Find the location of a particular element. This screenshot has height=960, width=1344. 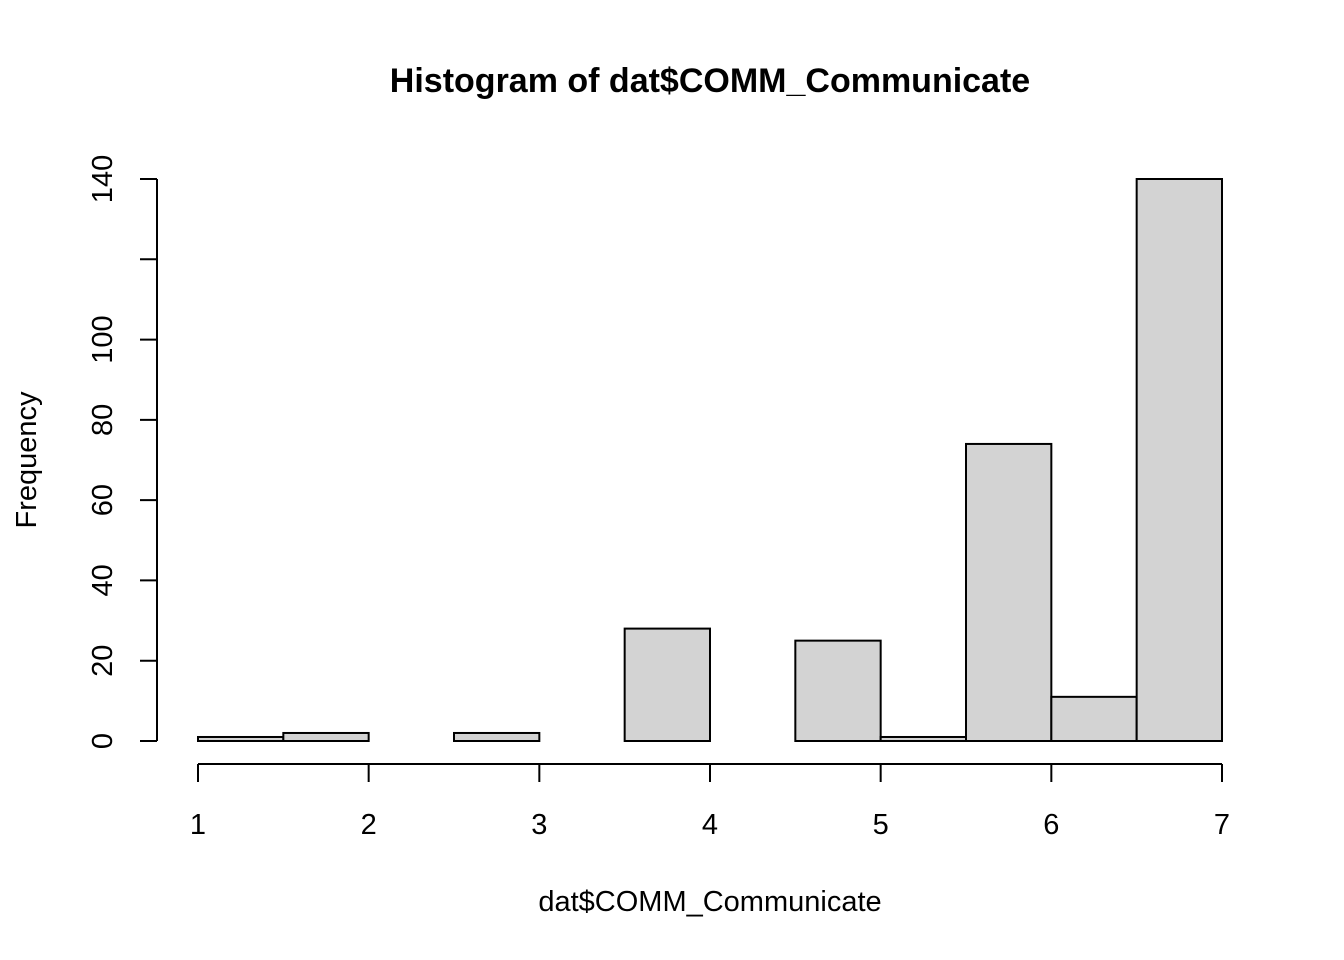

x-axis: 1 2 3 4 5 6 7 is located at coordinates (710, 802).